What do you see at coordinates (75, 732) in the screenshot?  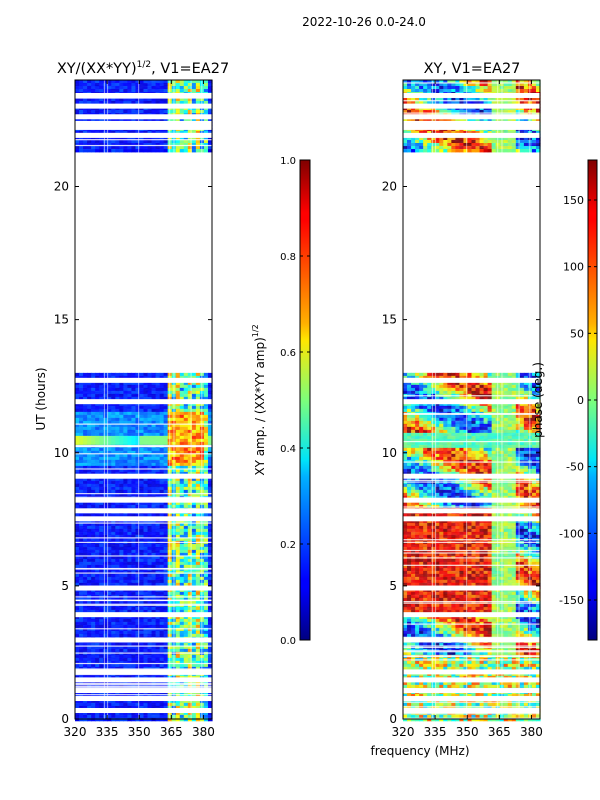 I see `x-tick-label: 320` at bounding box center [75, 732].